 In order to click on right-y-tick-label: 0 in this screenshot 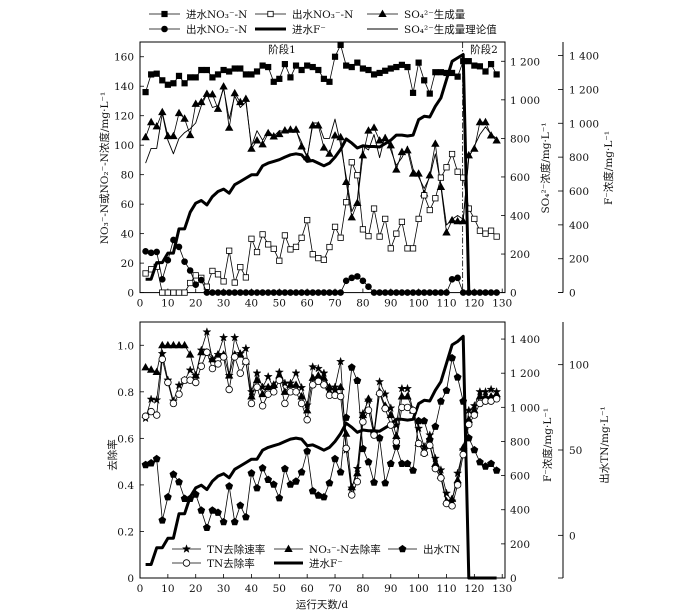, I will do `click(513, 294)`.